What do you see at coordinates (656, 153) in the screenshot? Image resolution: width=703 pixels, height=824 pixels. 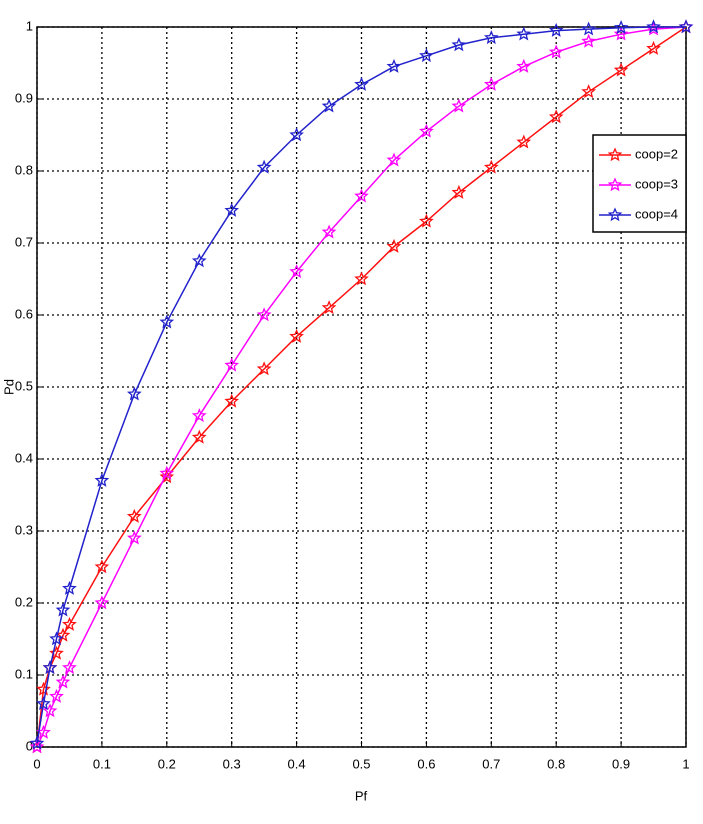 I see `legend-label: coop=2` at bounding box center [656, 153].